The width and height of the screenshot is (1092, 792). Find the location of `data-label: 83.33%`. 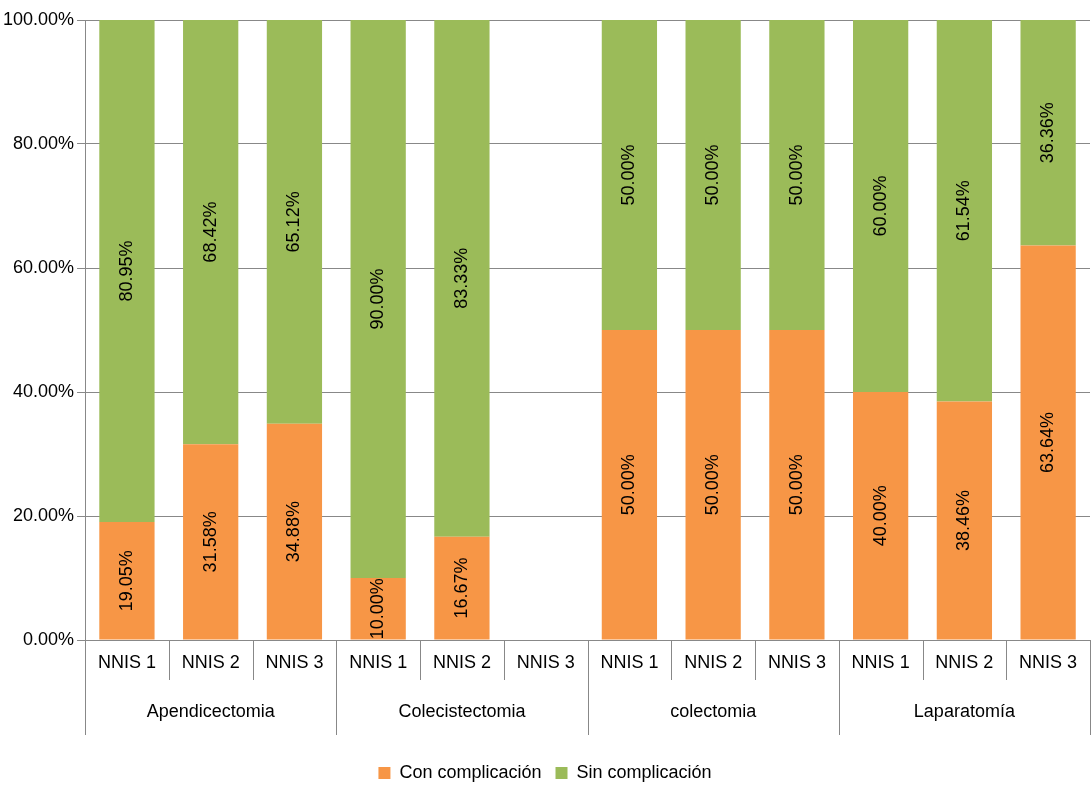

data-label: 83.33% is located at coordinates (460, 278).